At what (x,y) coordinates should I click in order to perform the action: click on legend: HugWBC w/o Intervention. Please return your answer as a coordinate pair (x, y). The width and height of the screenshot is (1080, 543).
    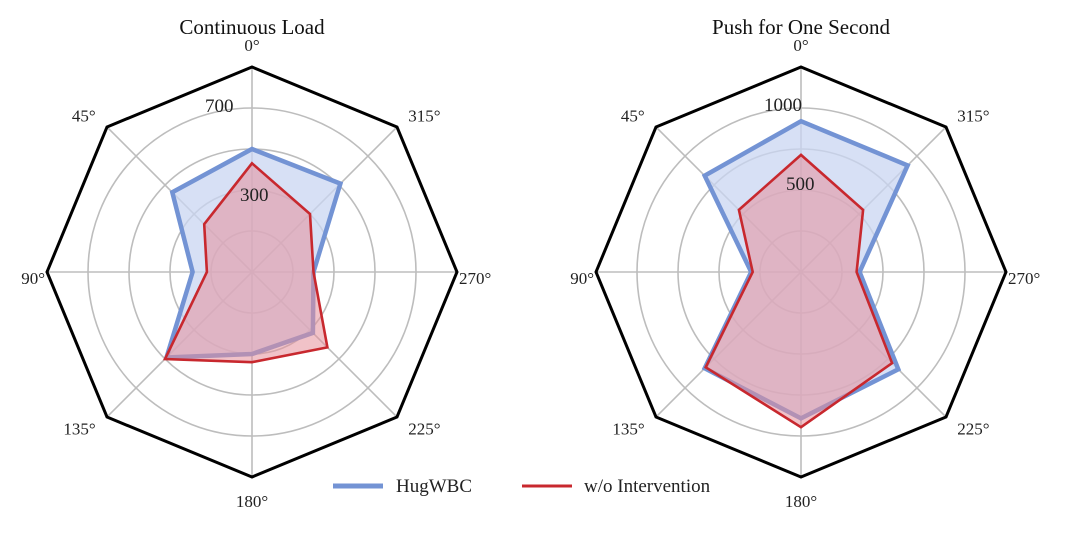
    Looking at the image, I should click on (522, 486).